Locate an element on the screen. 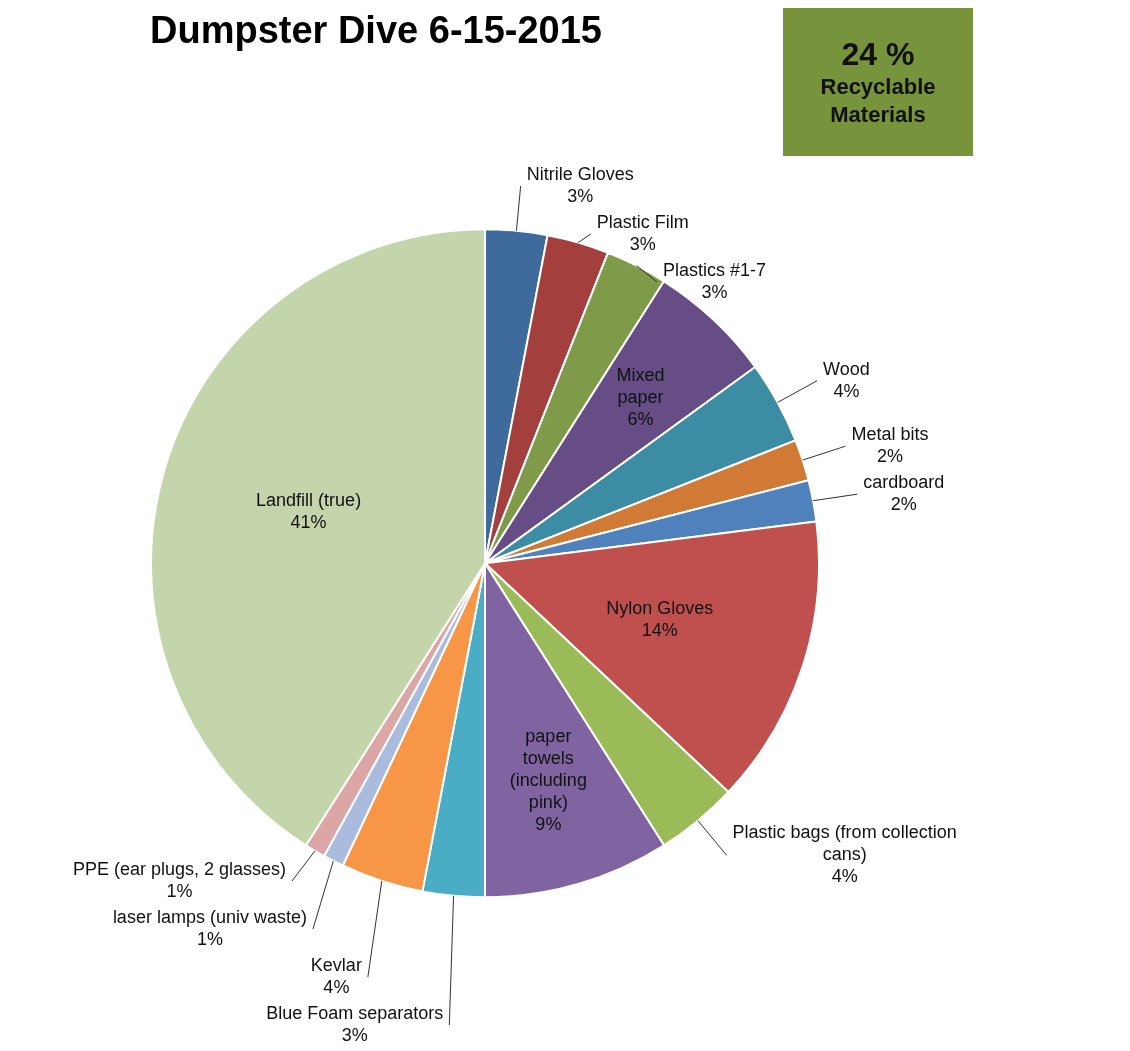 The height and width of the screenshot is (1051, 1130). slice-label: Nylon Gloves is located at coordinates (660, 608).